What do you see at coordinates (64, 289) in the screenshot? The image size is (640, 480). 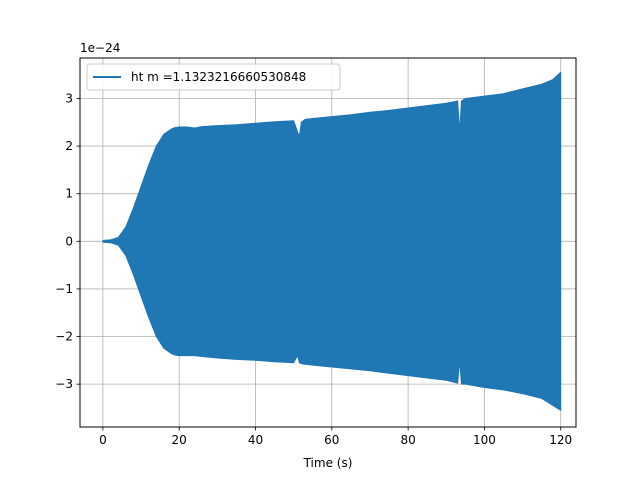 I see `y-tick-label: −1` at bounding box center [64, 289].